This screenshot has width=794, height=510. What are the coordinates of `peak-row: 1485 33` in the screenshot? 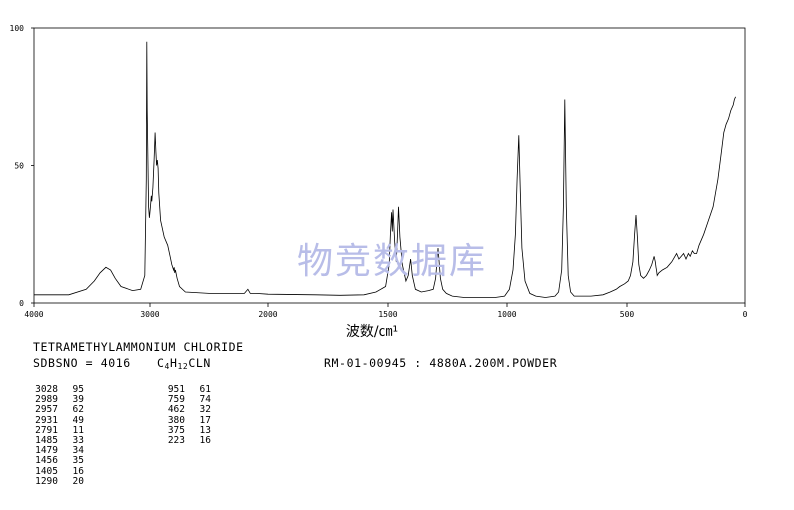 It's located at (57, 440).